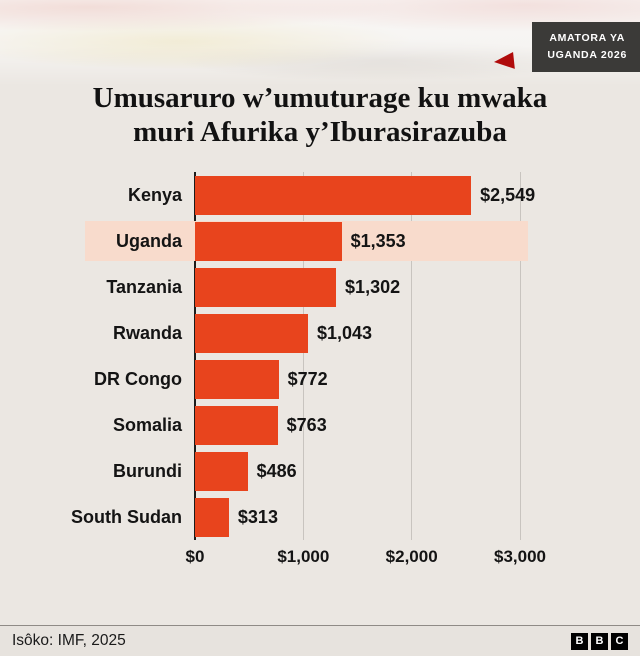 The height and width of the screenshot is (656, 640). Describe the element at coordinates (303, 556) in the screenshot. I see `x-tick-label: $1,000` at that location.